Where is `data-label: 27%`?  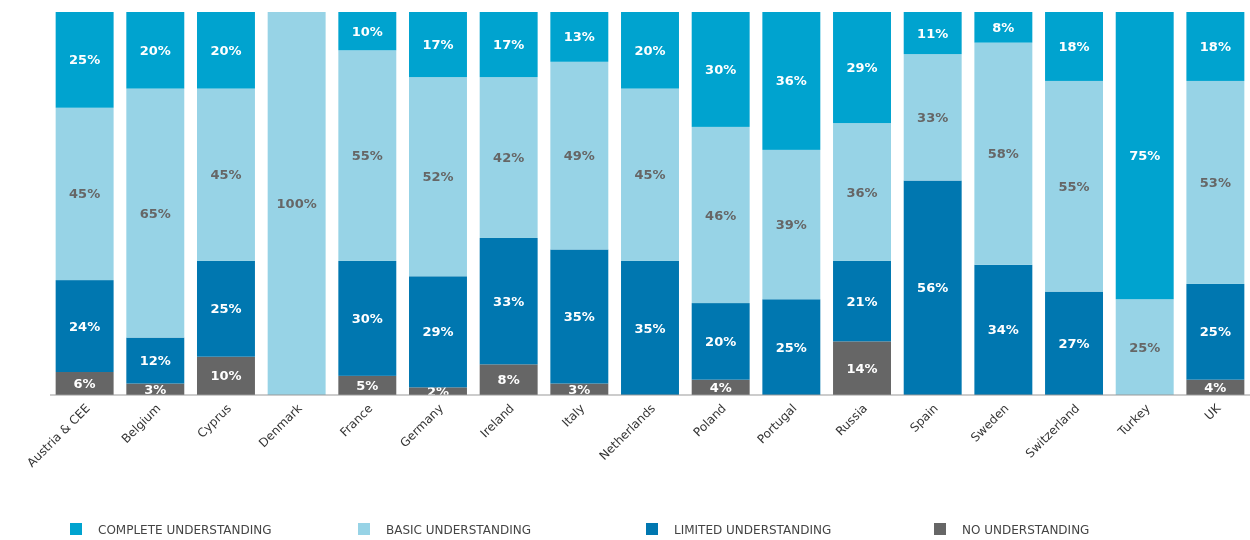
data-label: 27% is located at coordinates (1074, 343).